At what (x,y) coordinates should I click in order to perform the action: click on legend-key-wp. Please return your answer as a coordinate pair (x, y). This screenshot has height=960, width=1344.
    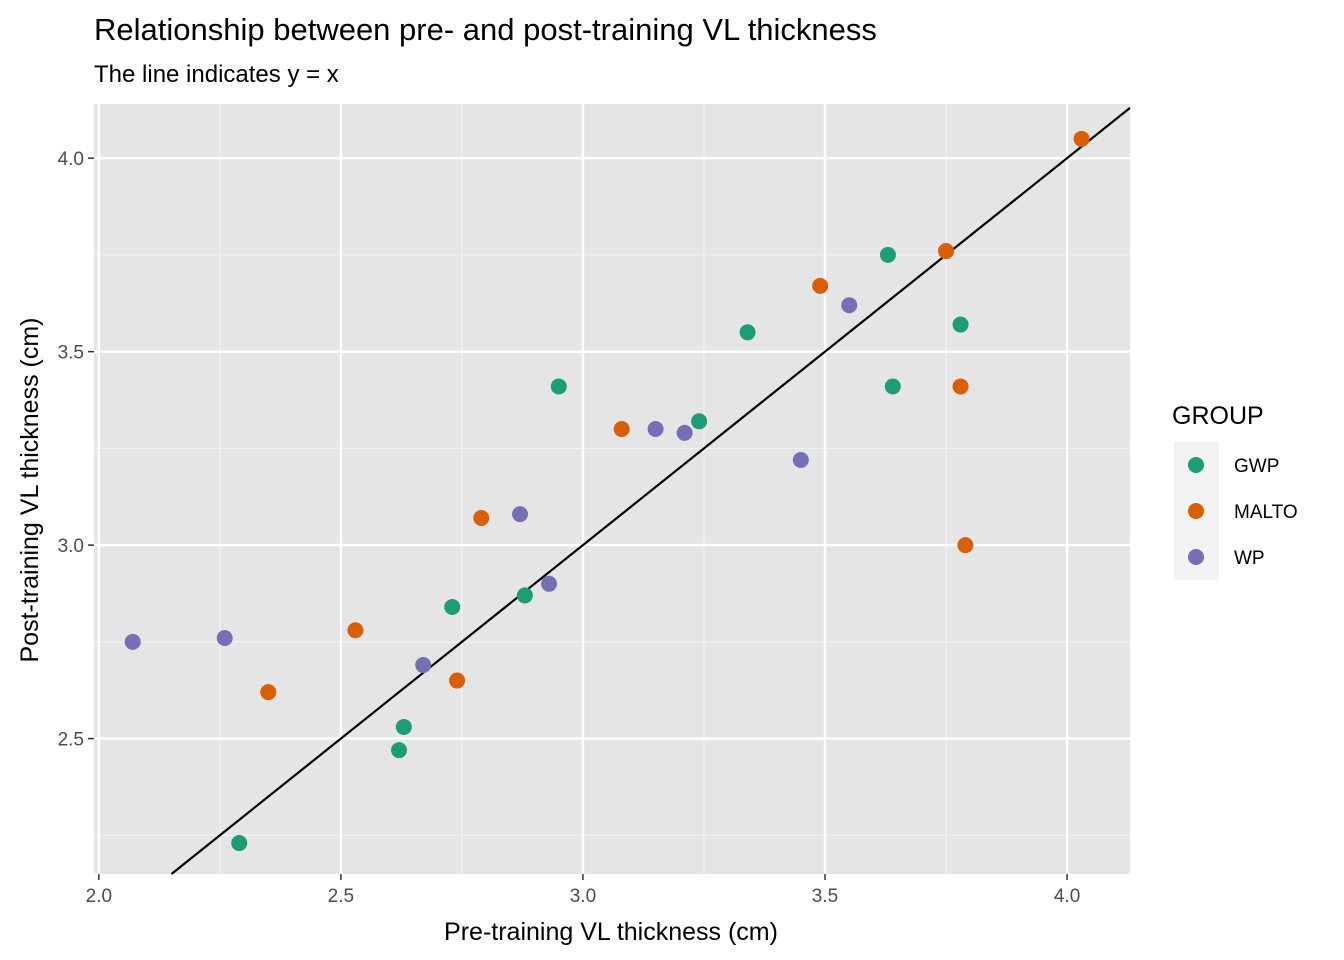
    Looking at the image, I should click on (1196, 557).